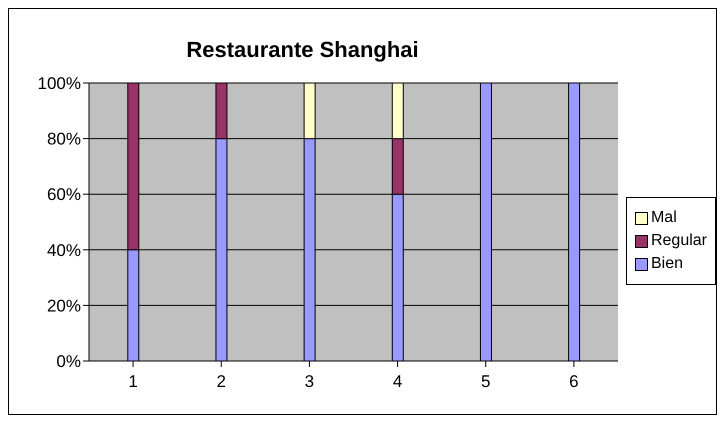 Image resolution: width=725 pixels, height=423 pixels. Describe the element at coordinates (397, 382) in the screenshot. I see `x-tick-label: 4` at that location.